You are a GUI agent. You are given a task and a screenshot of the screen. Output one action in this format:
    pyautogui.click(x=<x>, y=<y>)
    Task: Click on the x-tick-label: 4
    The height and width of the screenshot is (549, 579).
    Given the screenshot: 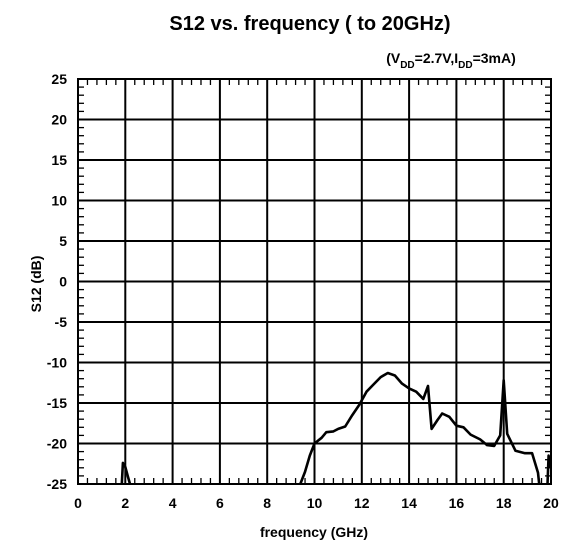 What is the action you would take?
    pyautogui.click(x=173, y=503)
    